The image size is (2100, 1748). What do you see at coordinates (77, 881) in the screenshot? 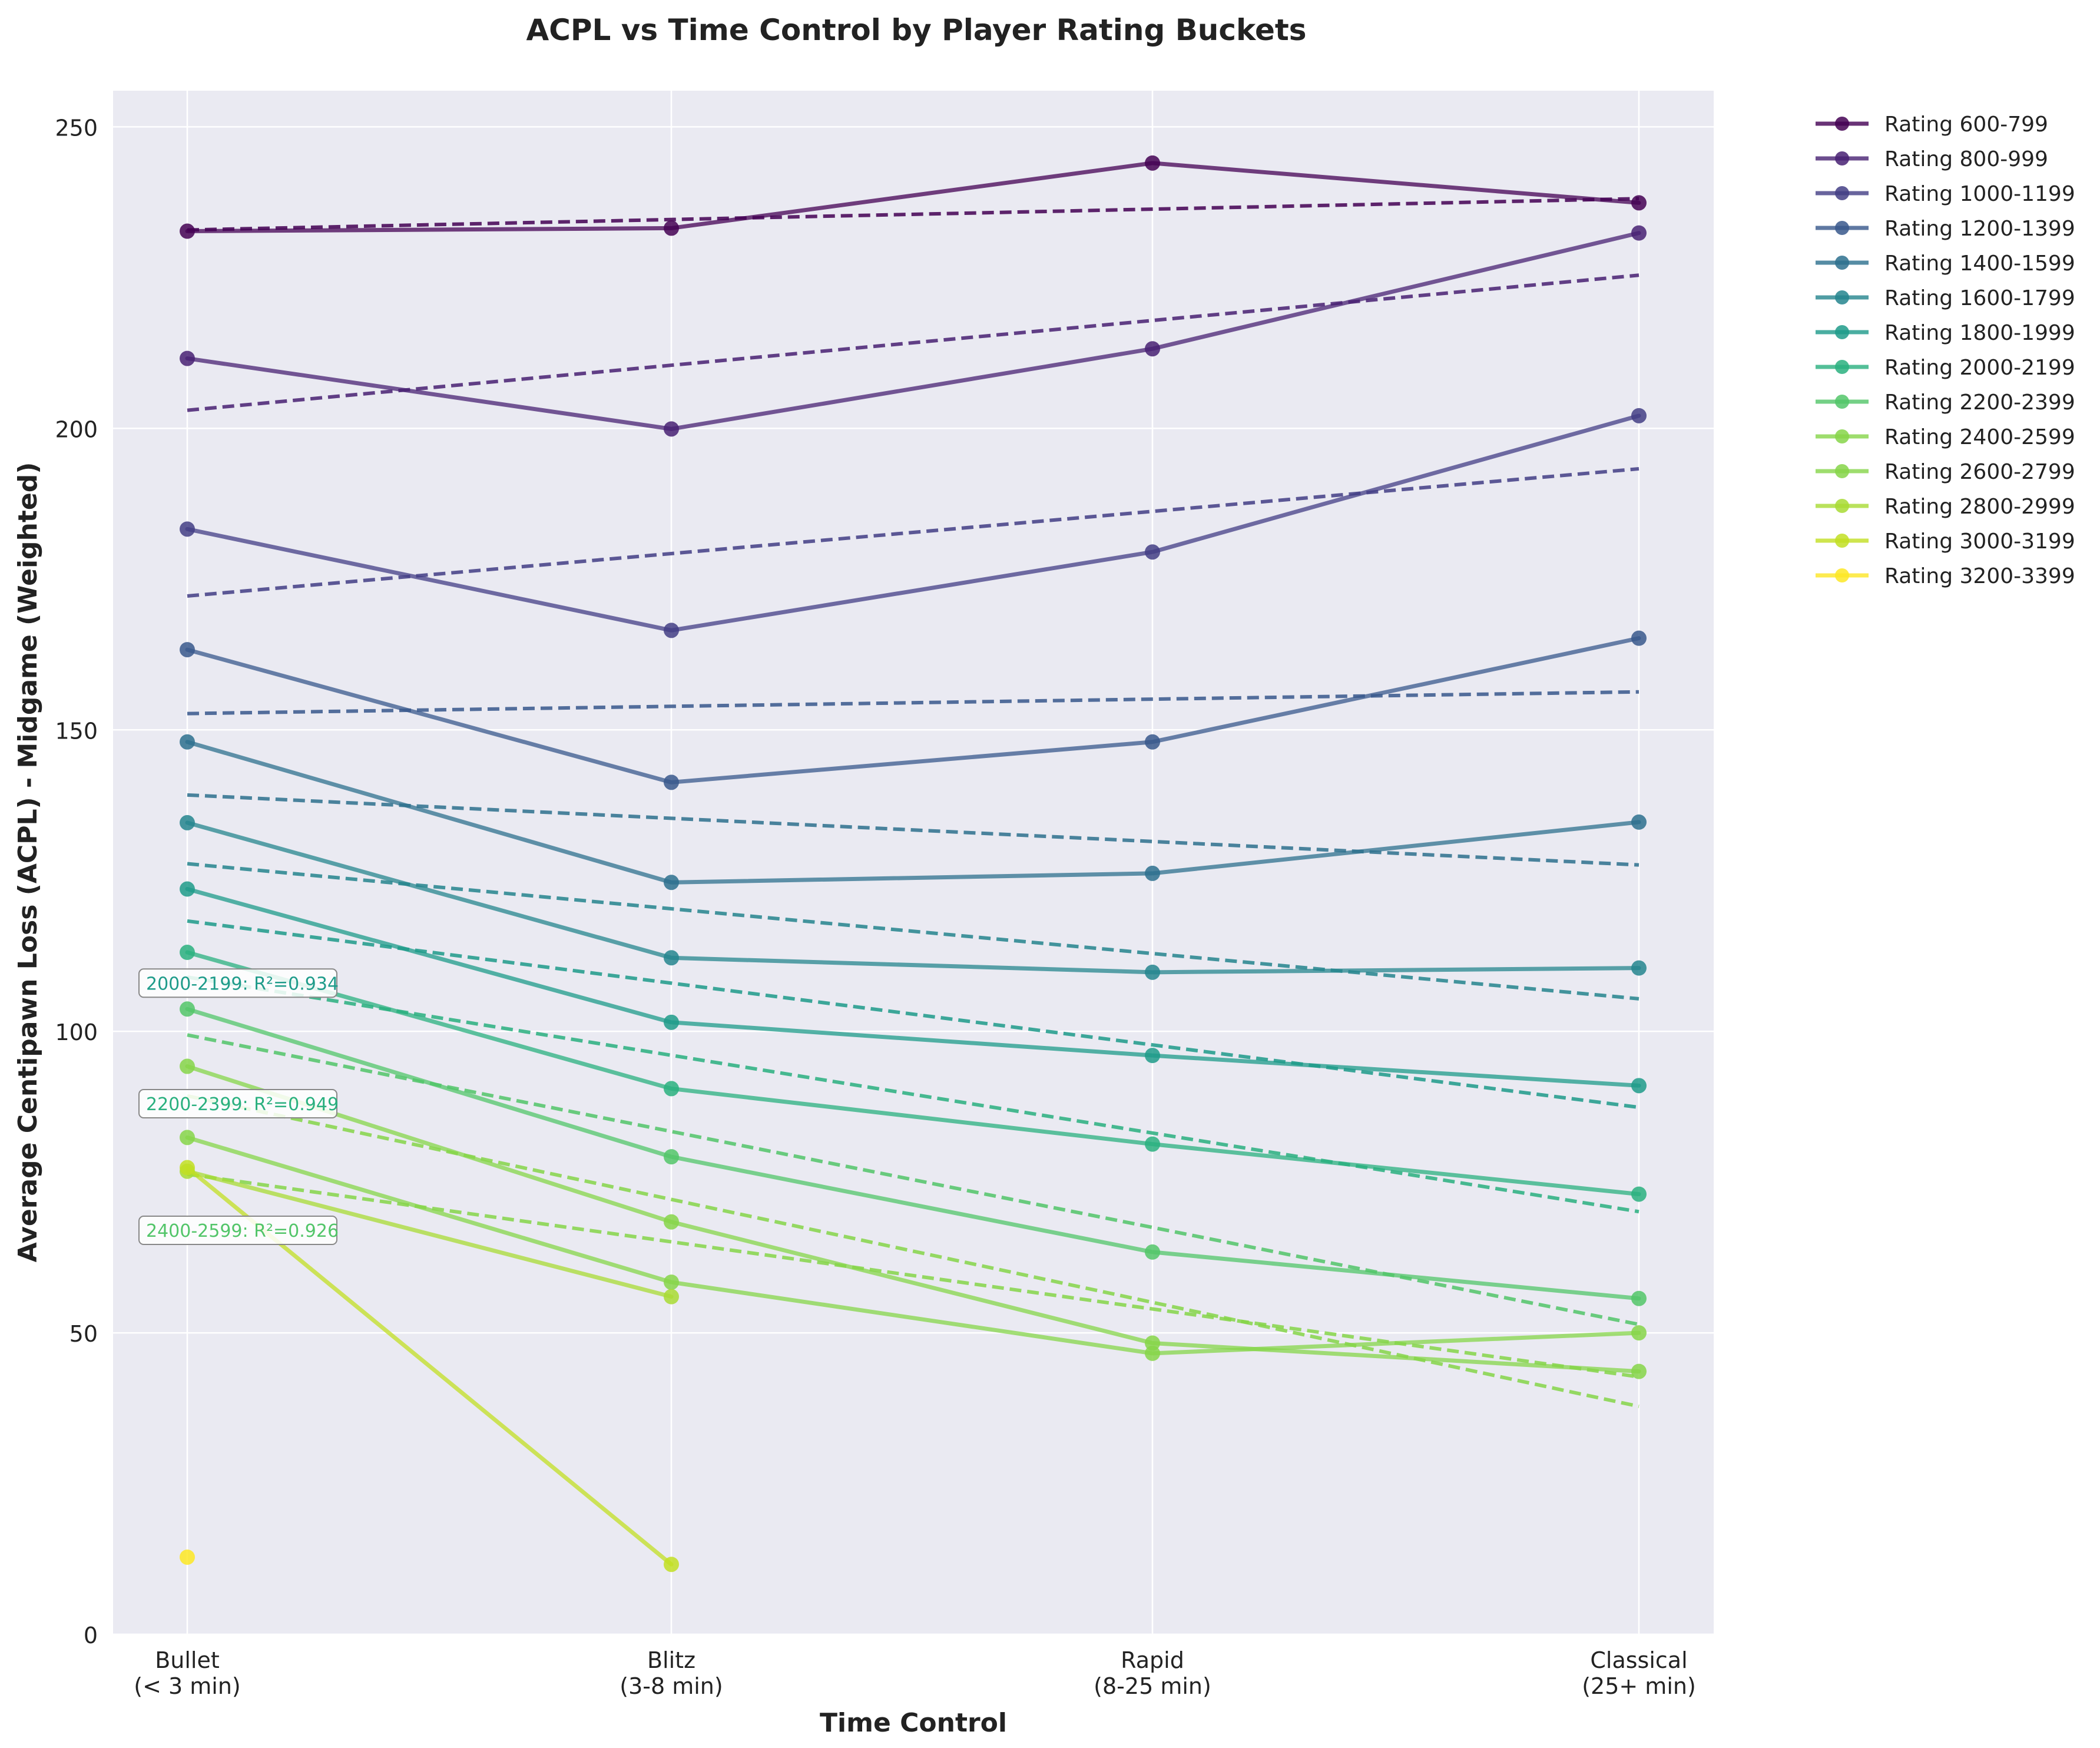
I see `y-tick-labels: 0 50 100 150 200 250` at bounding box center [77, 881].